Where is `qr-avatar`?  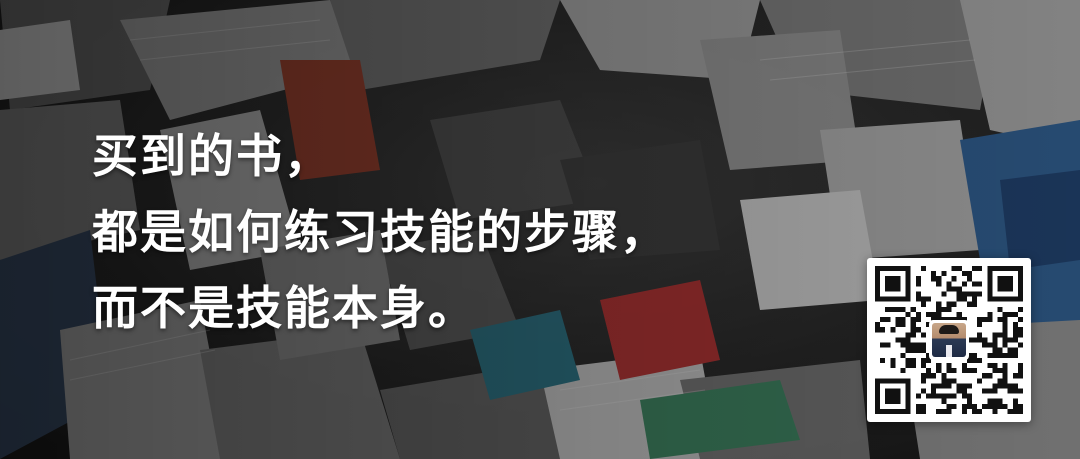 qr-avatar is located at coordinates (949, 340).